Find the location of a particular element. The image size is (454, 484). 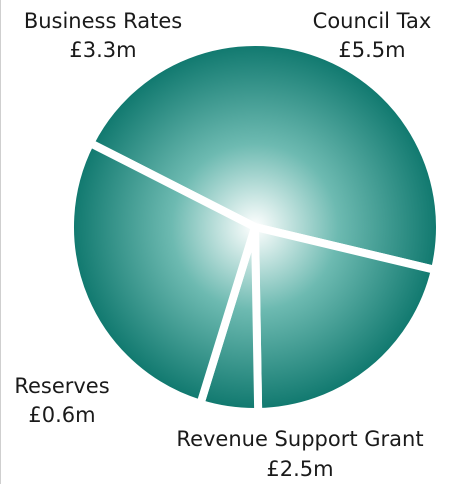

left-border-line is located at coordinates (0, 242).